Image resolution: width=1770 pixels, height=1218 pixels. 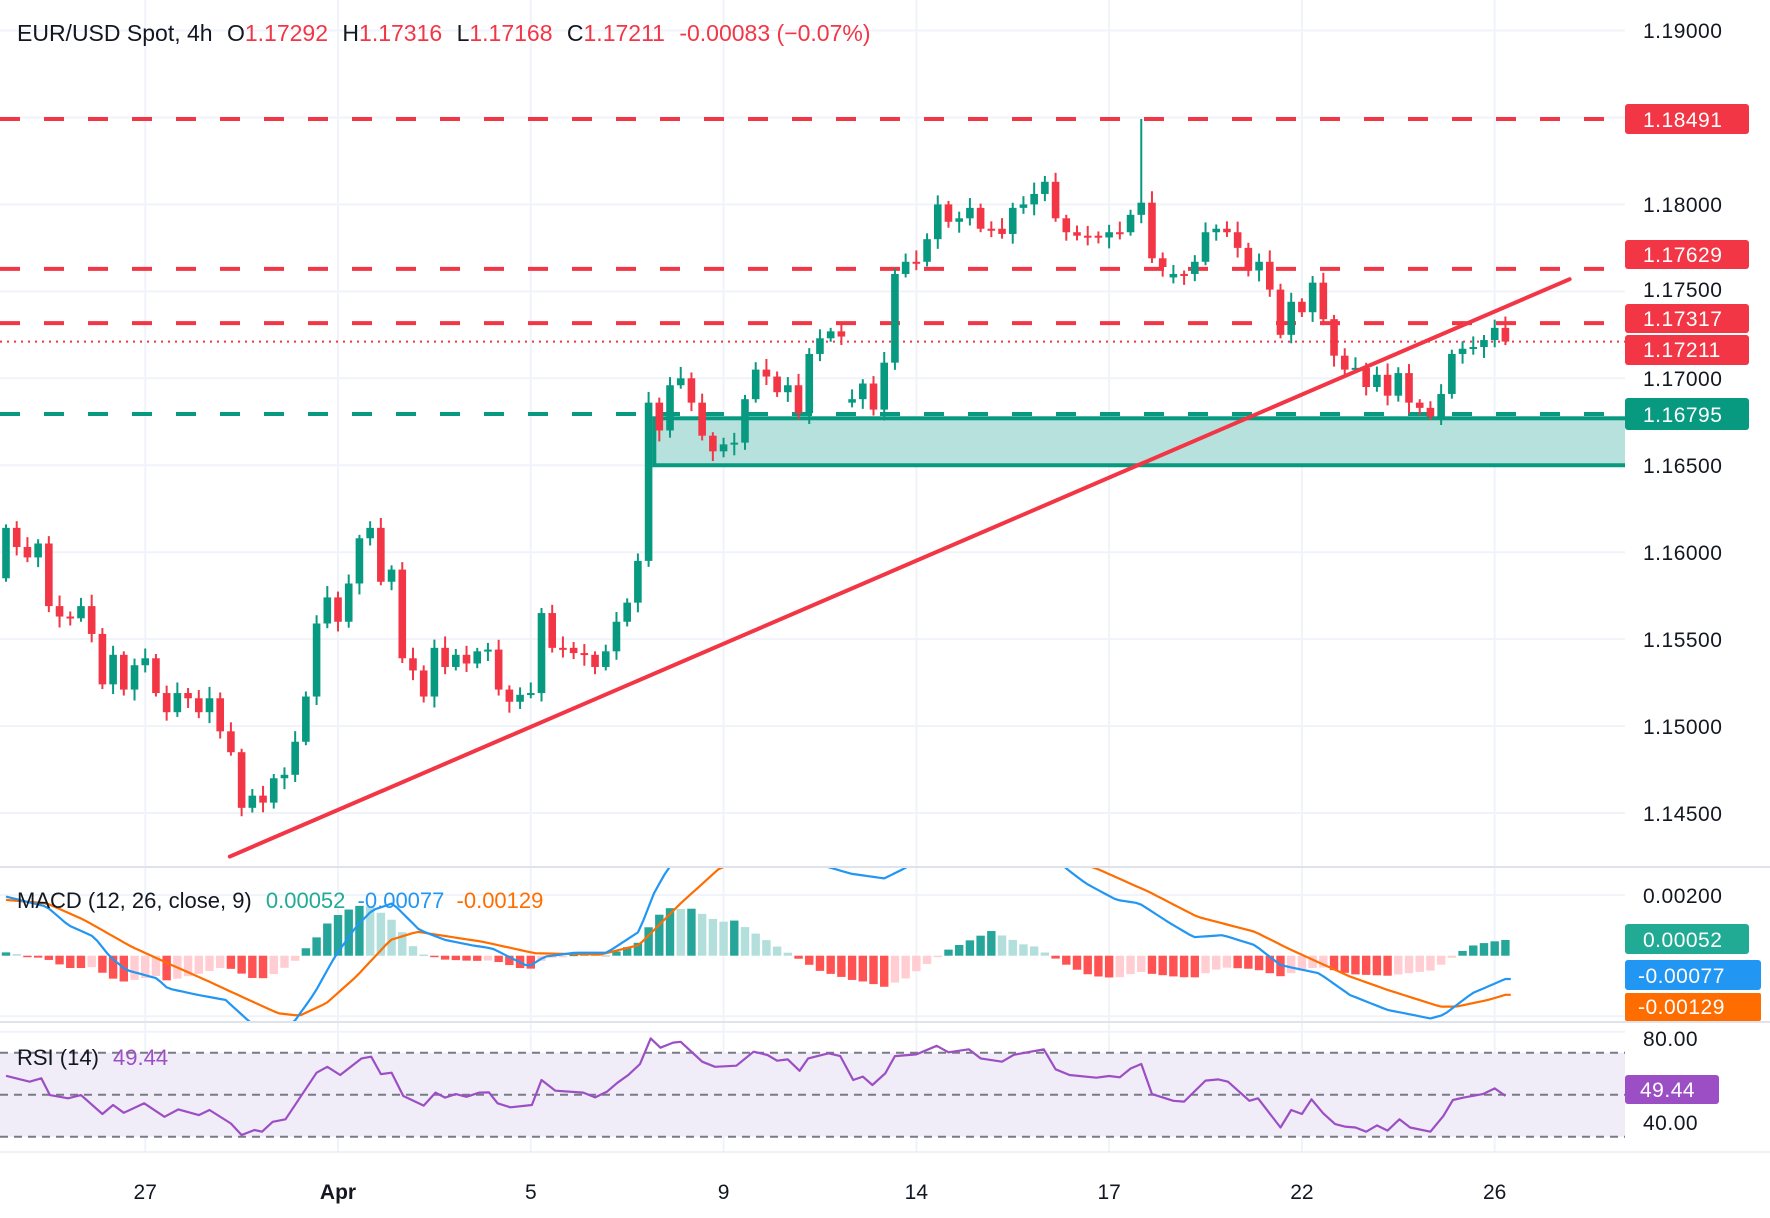 I want to click on support-zone, so click(x=1211, y=442).